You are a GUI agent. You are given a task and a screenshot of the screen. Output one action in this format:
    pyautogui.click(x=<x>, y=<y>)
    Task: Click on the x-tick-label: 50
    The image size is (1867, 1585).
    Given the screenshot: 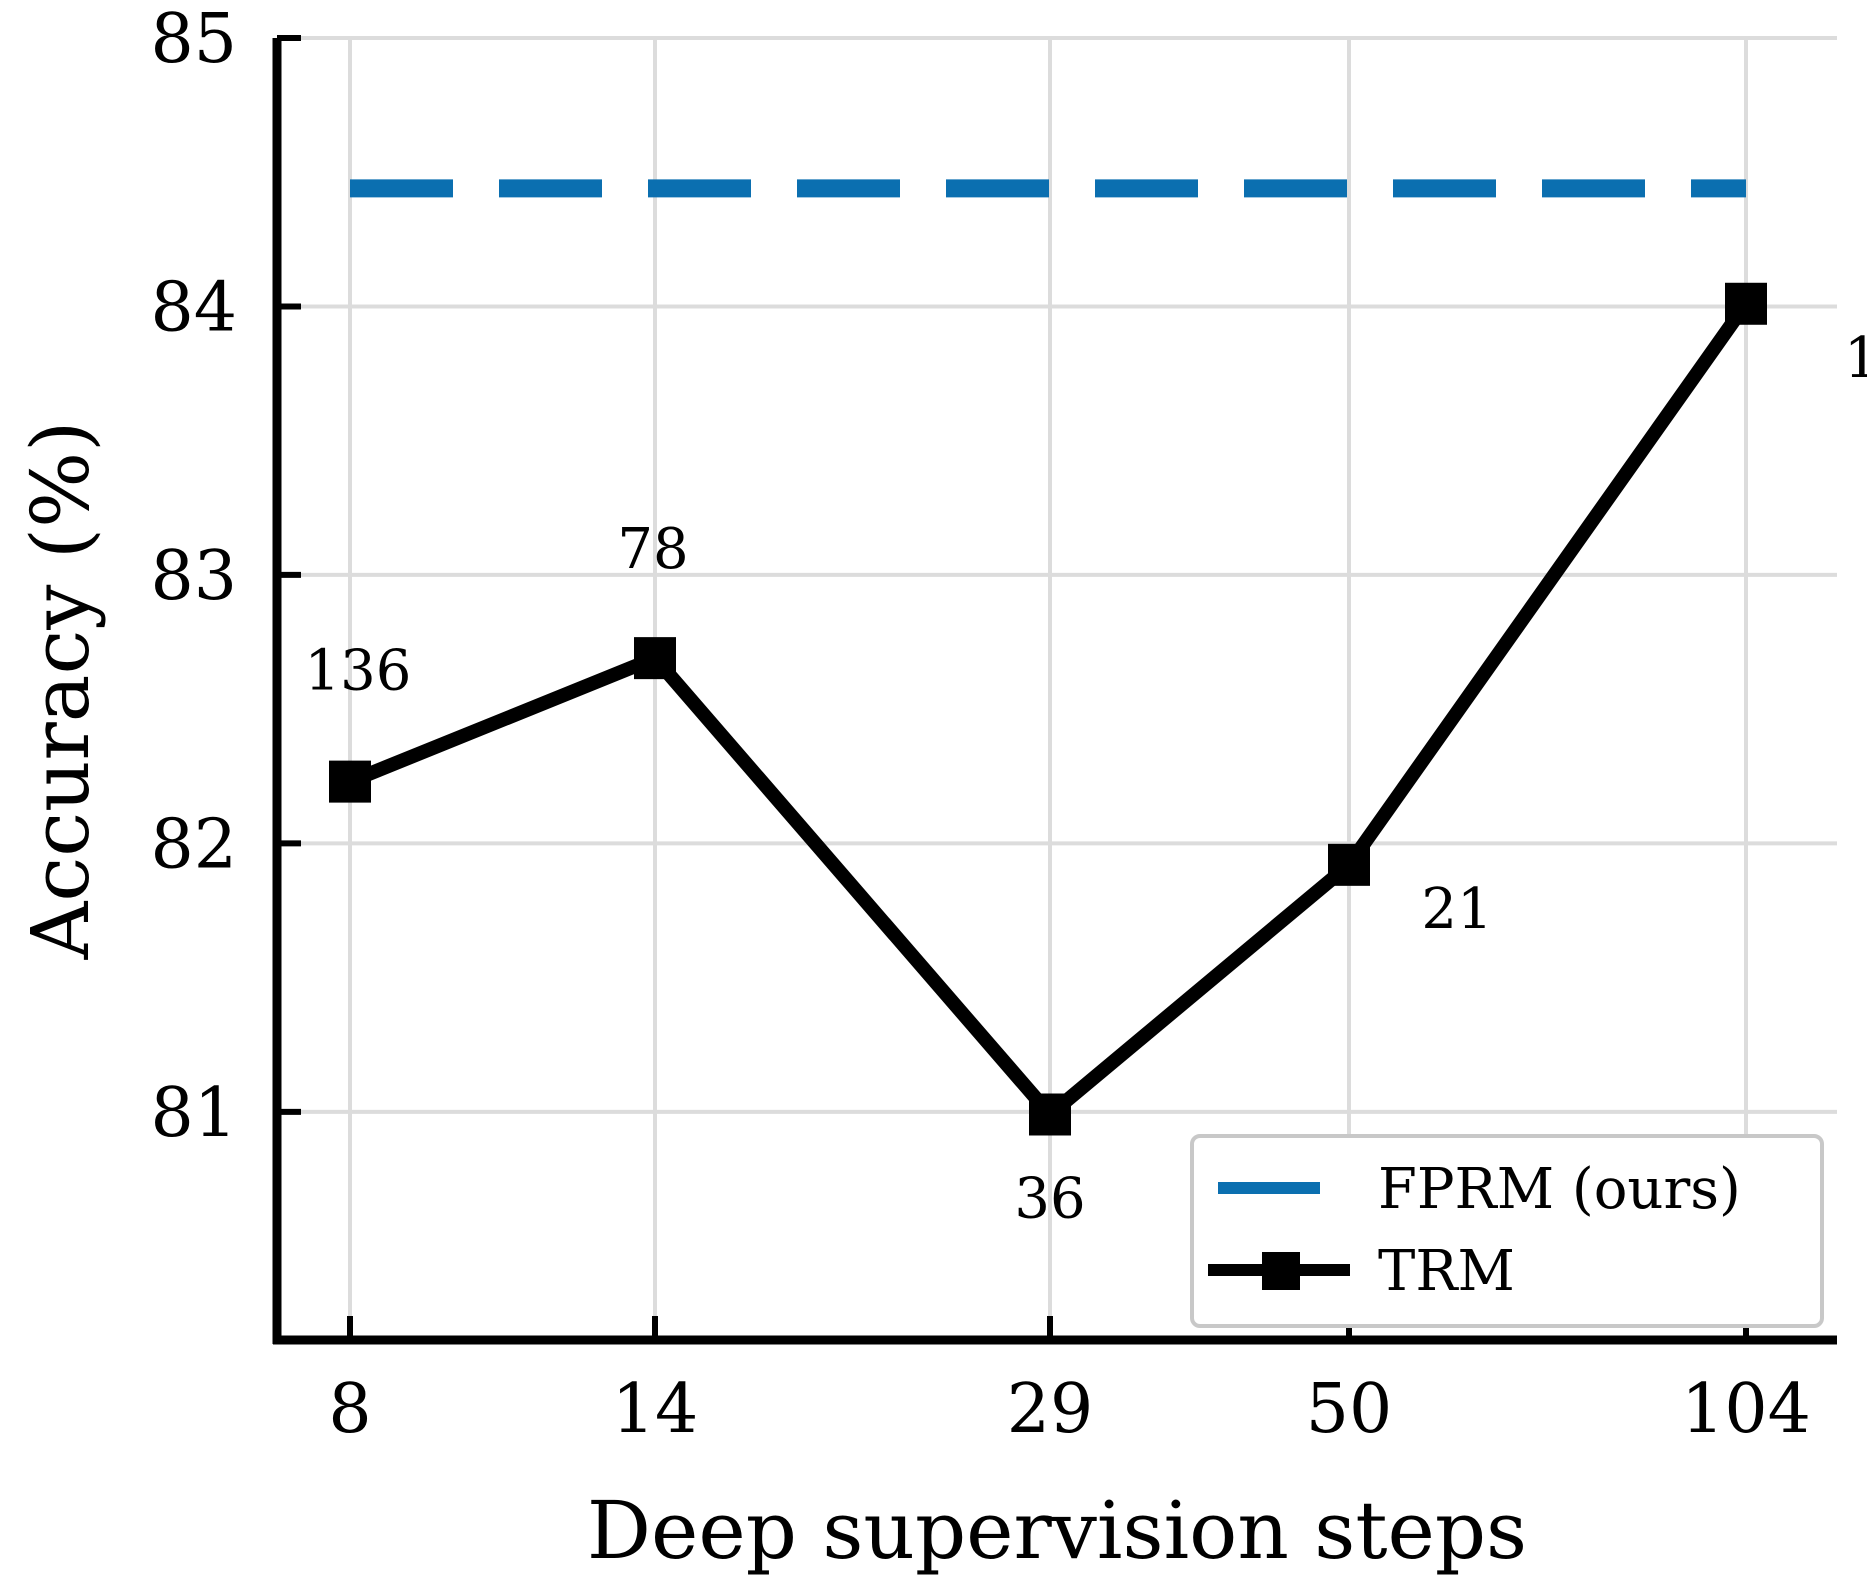 What is the action you would take?
    pyautogui.click(x=1349, y=1409)
    